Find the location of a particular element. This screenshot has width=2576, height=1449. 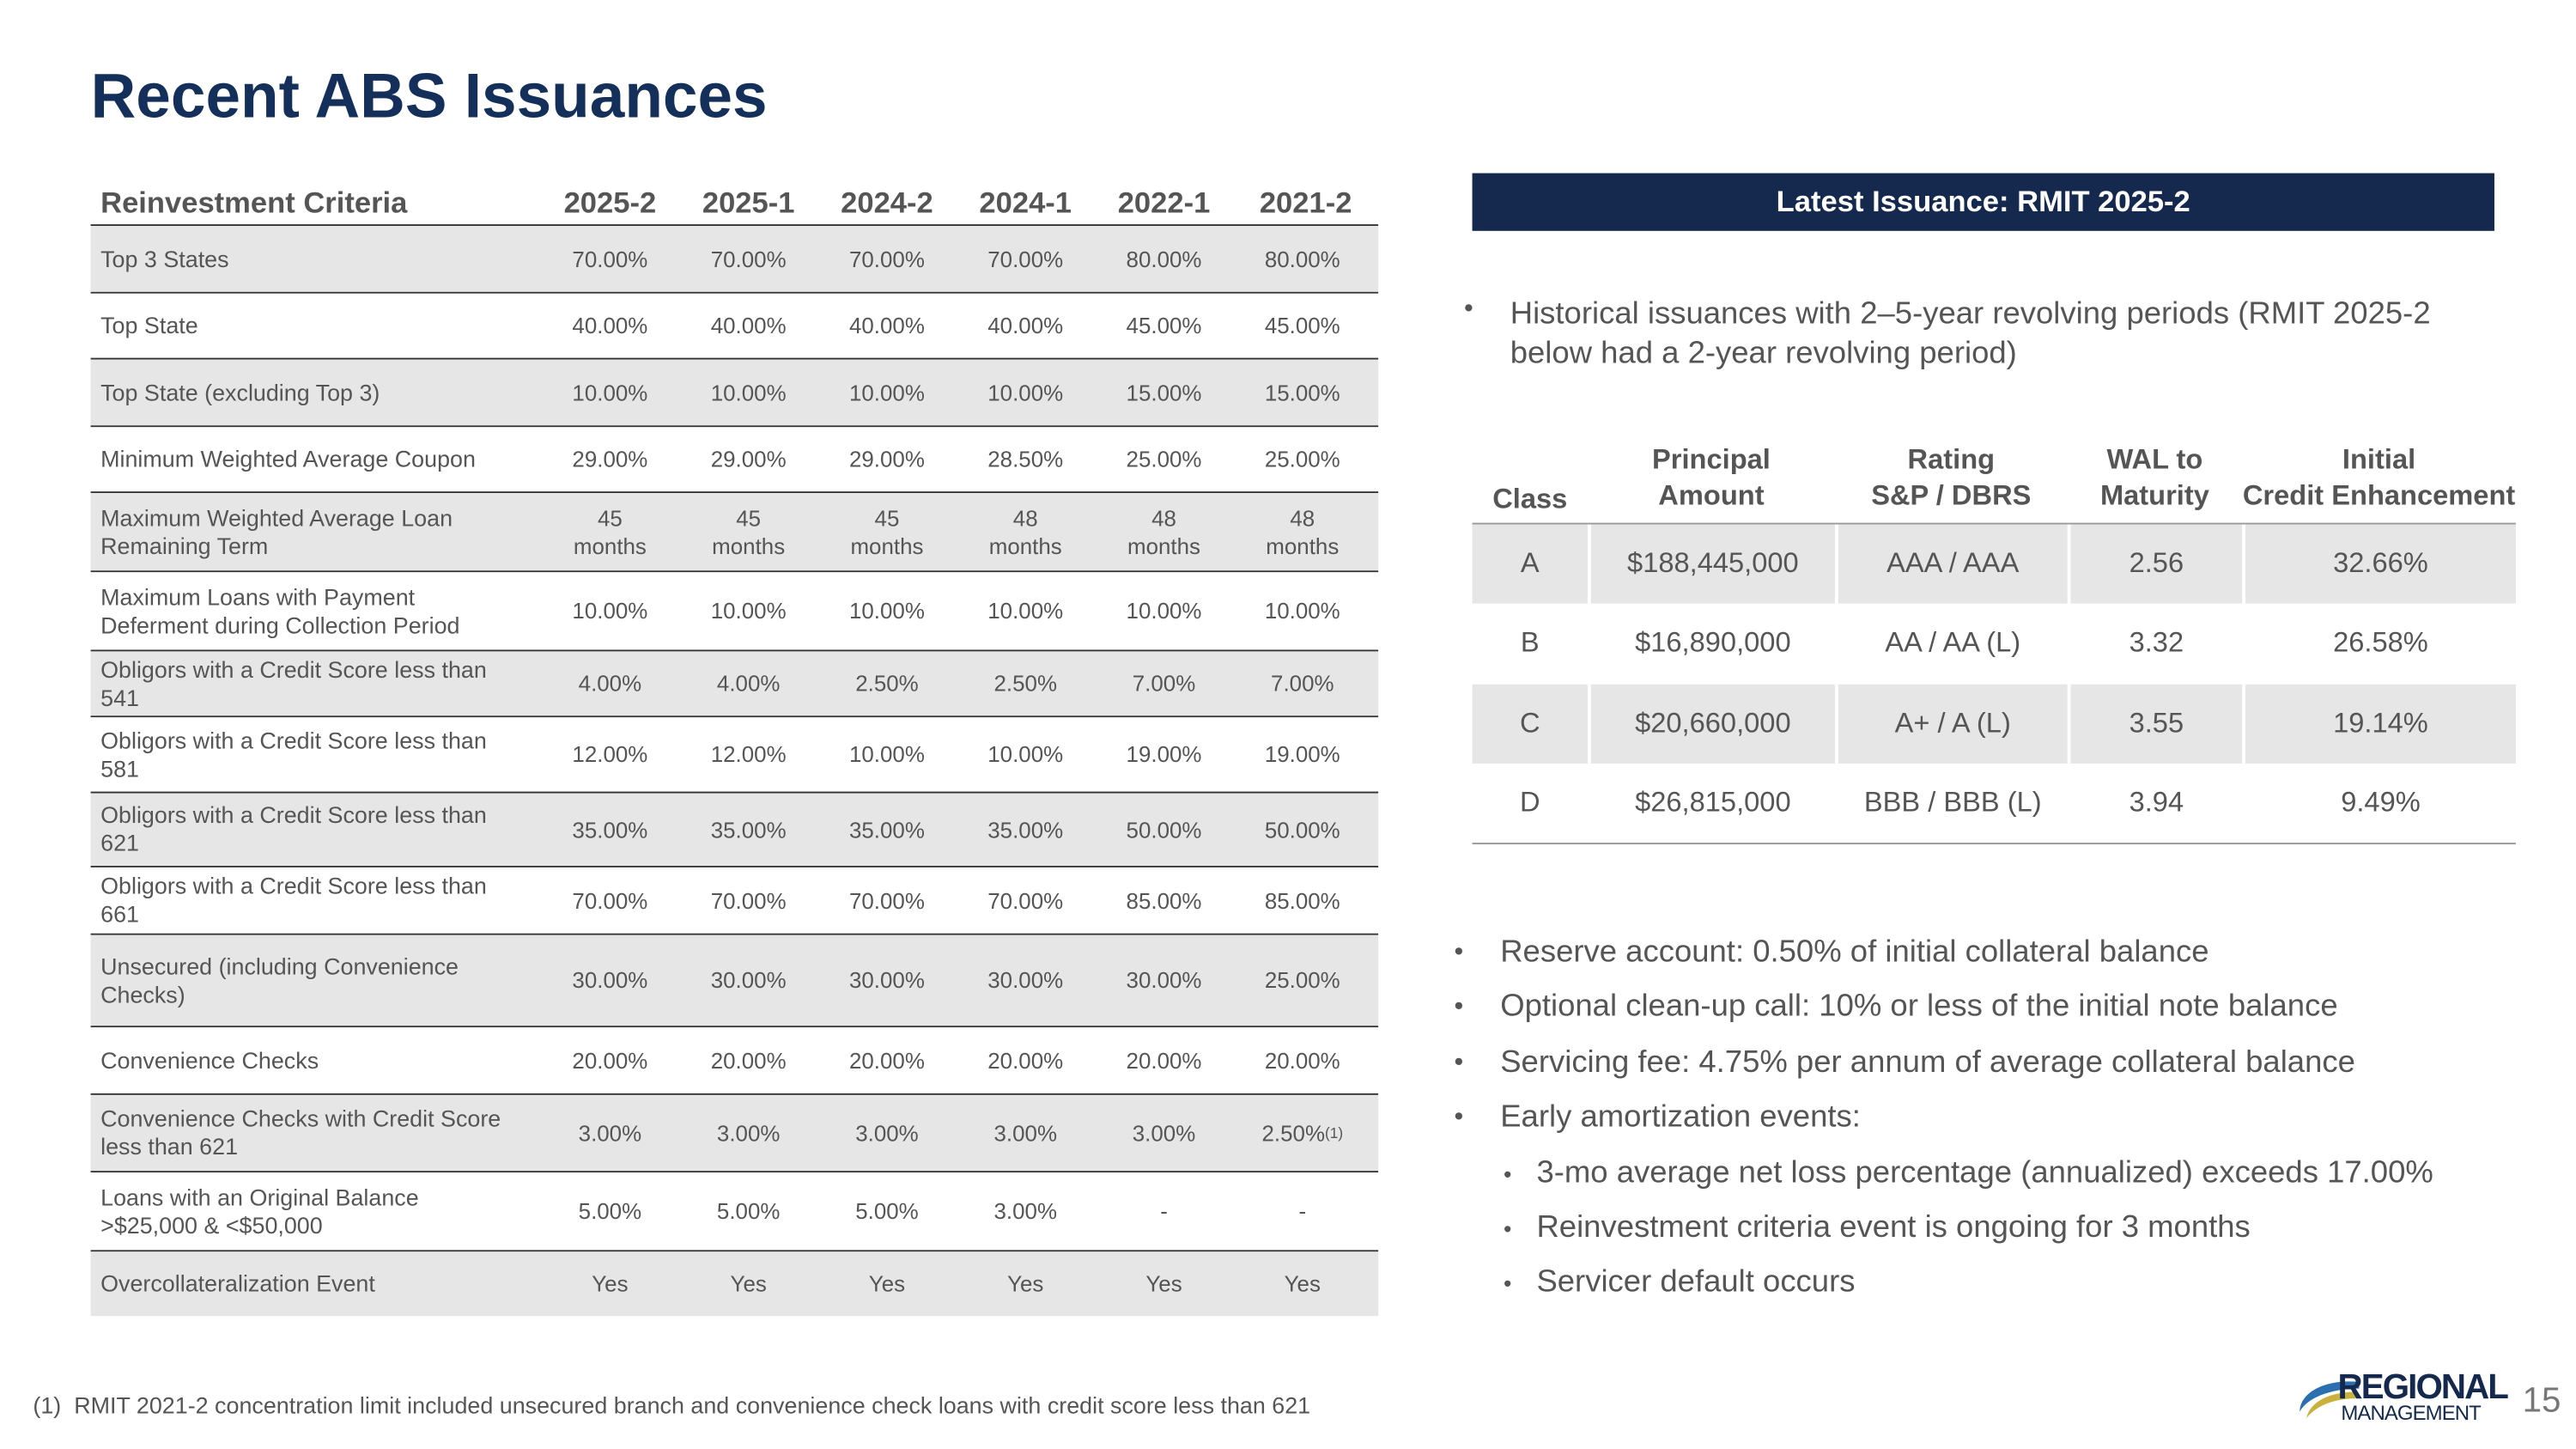

cell: 80.00% is located at coordinates (1164, 259).